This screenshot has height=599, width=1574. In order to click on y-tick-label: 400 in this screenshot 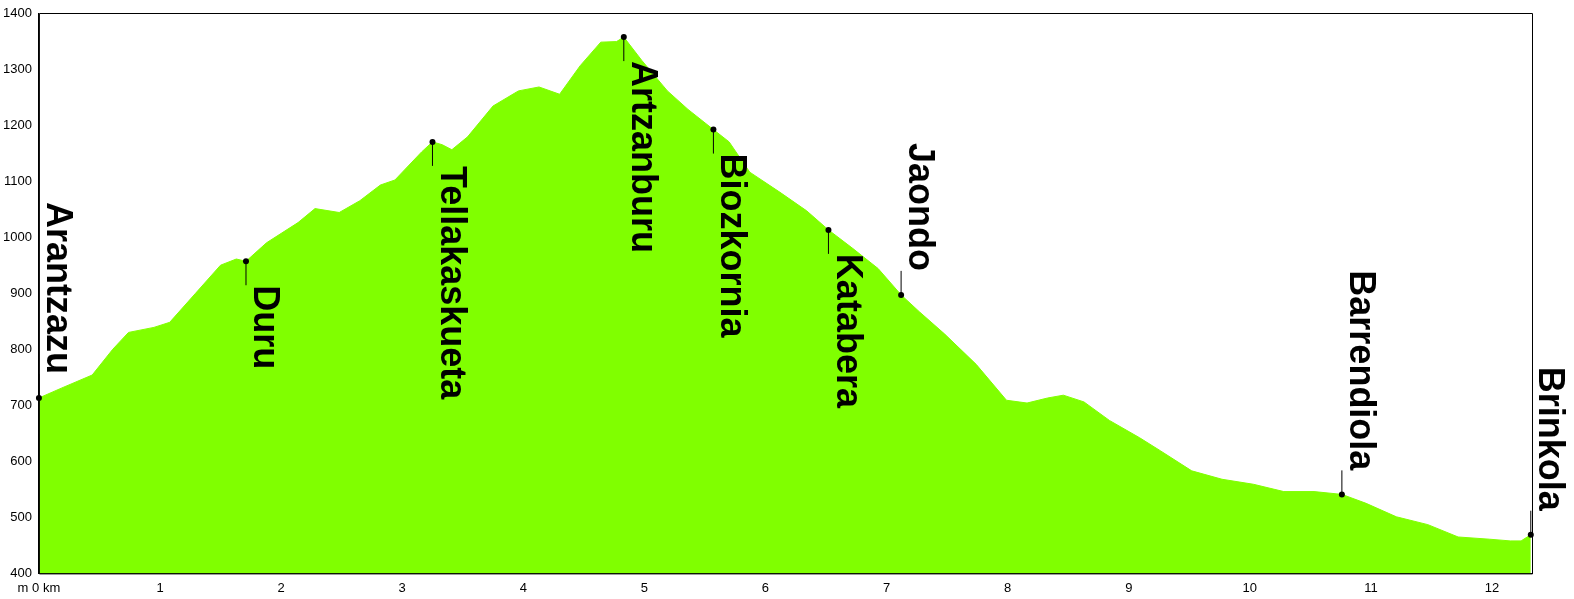, I will do `click(21, 572)`.